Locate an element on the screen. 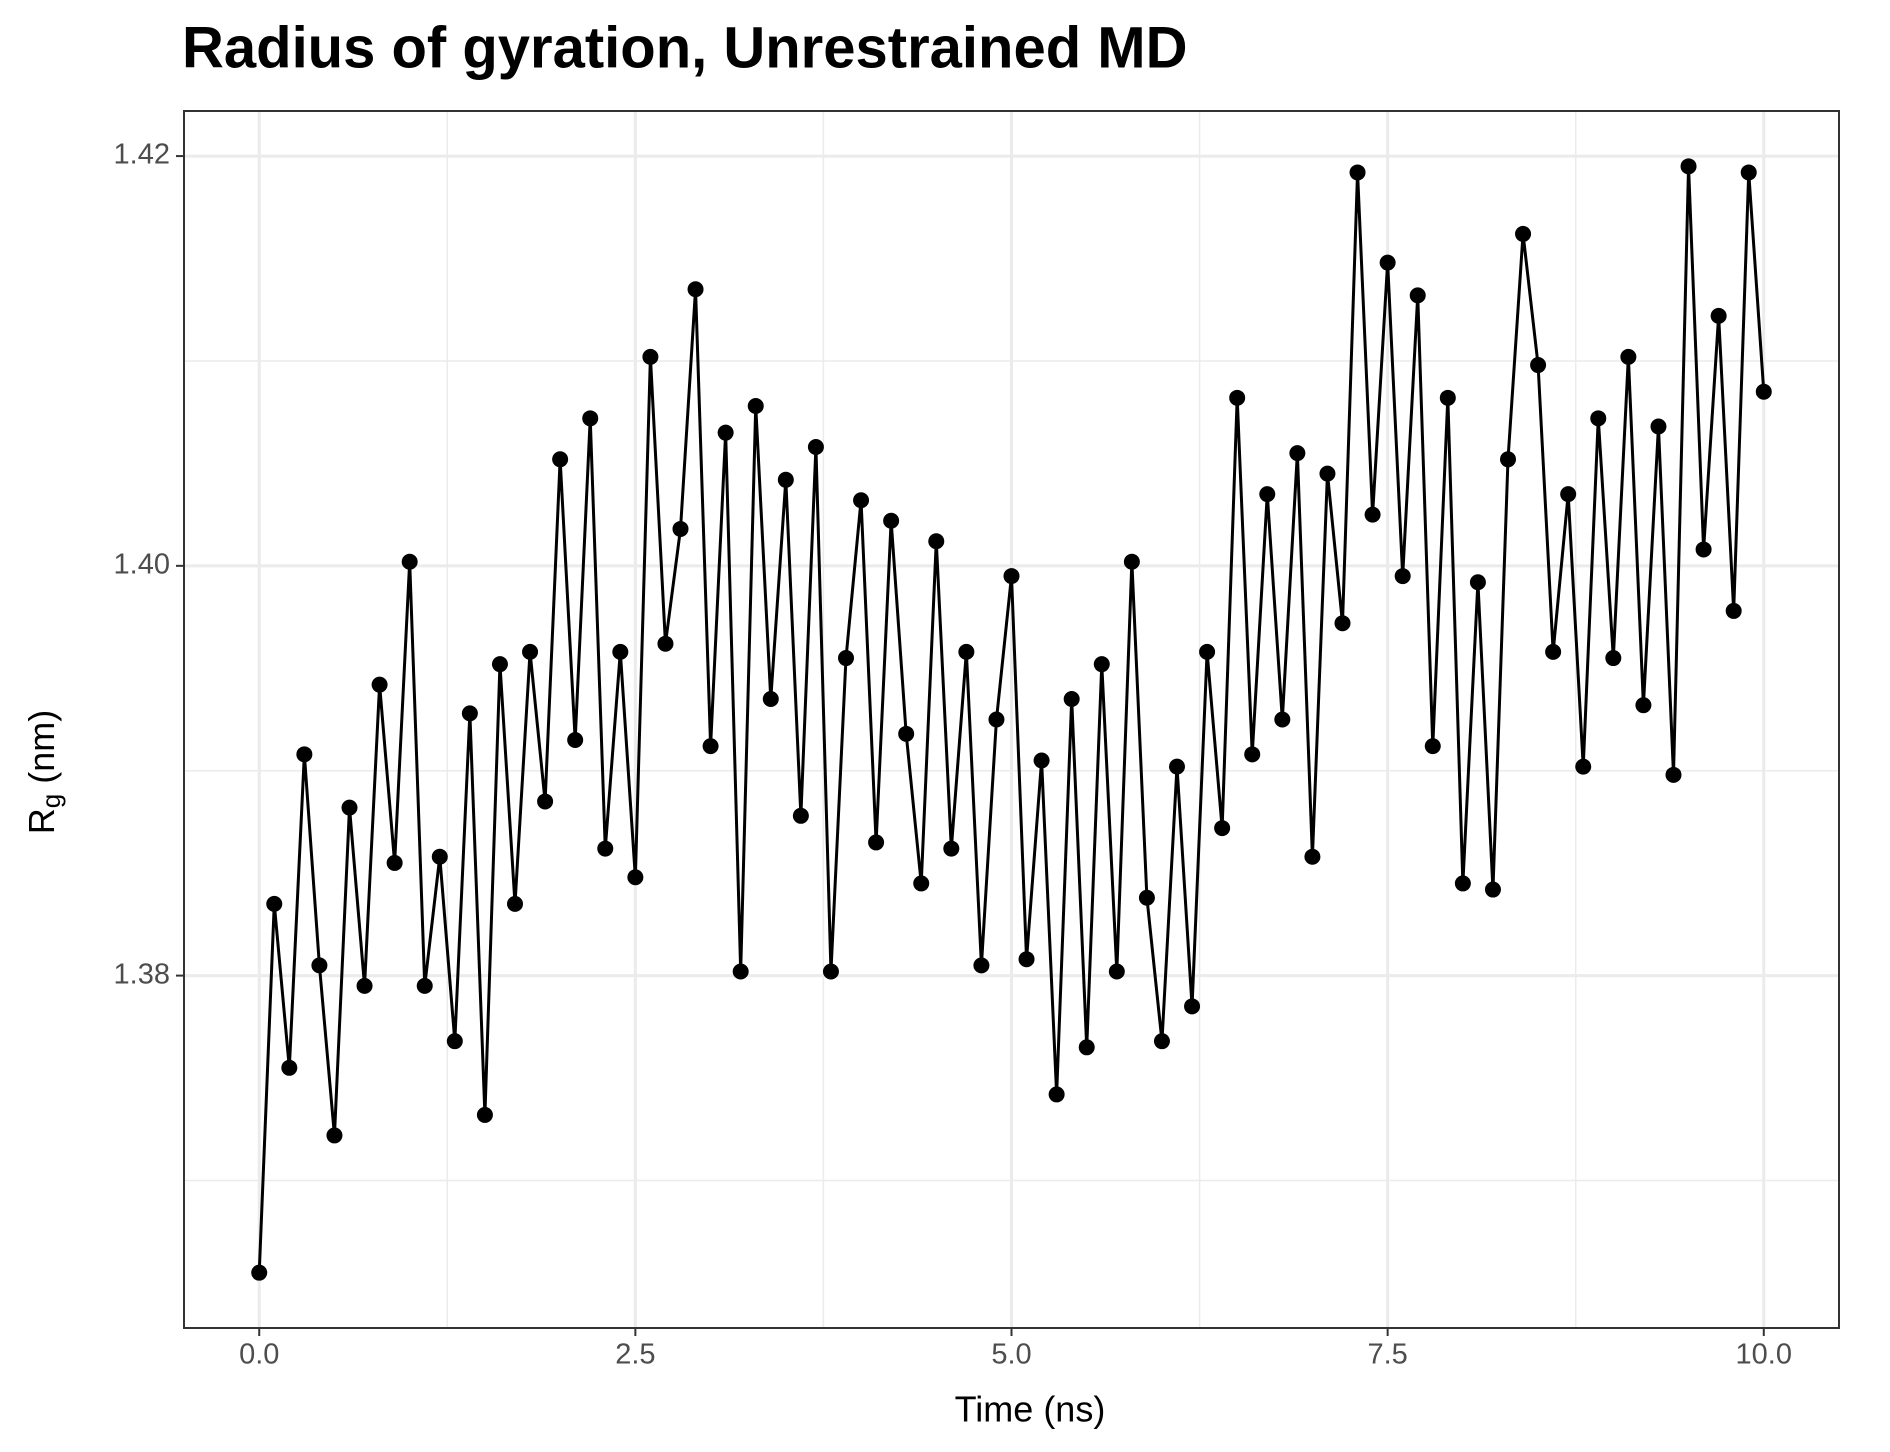 The width and height of the screenshot is (1890, 1452). x-tick-label: 2.5 is located at coordinates (635, 1355).